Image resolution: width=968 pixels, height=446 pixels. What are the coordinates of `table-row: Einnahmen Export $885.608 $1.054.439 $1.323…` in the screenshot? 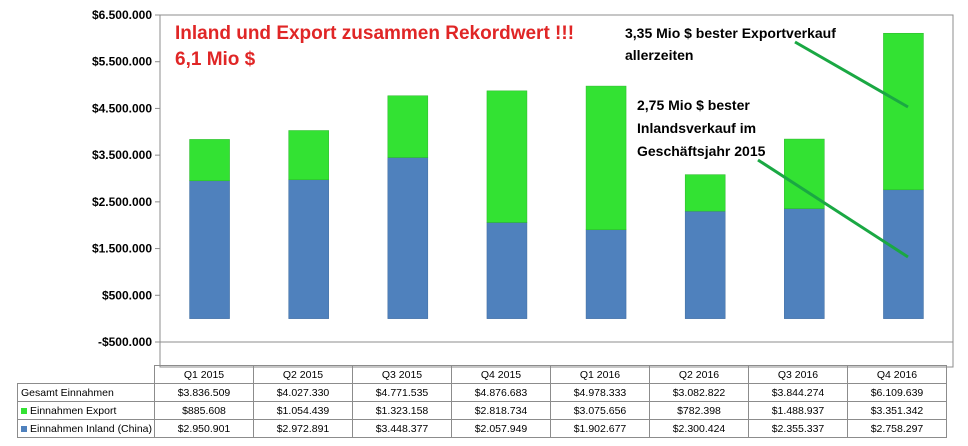 It's located at (482, 410).